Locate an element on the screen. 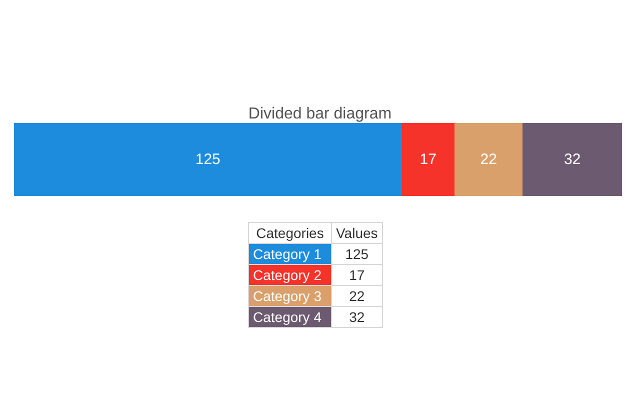  data-label: 32 is located at coordinates (572, 159).